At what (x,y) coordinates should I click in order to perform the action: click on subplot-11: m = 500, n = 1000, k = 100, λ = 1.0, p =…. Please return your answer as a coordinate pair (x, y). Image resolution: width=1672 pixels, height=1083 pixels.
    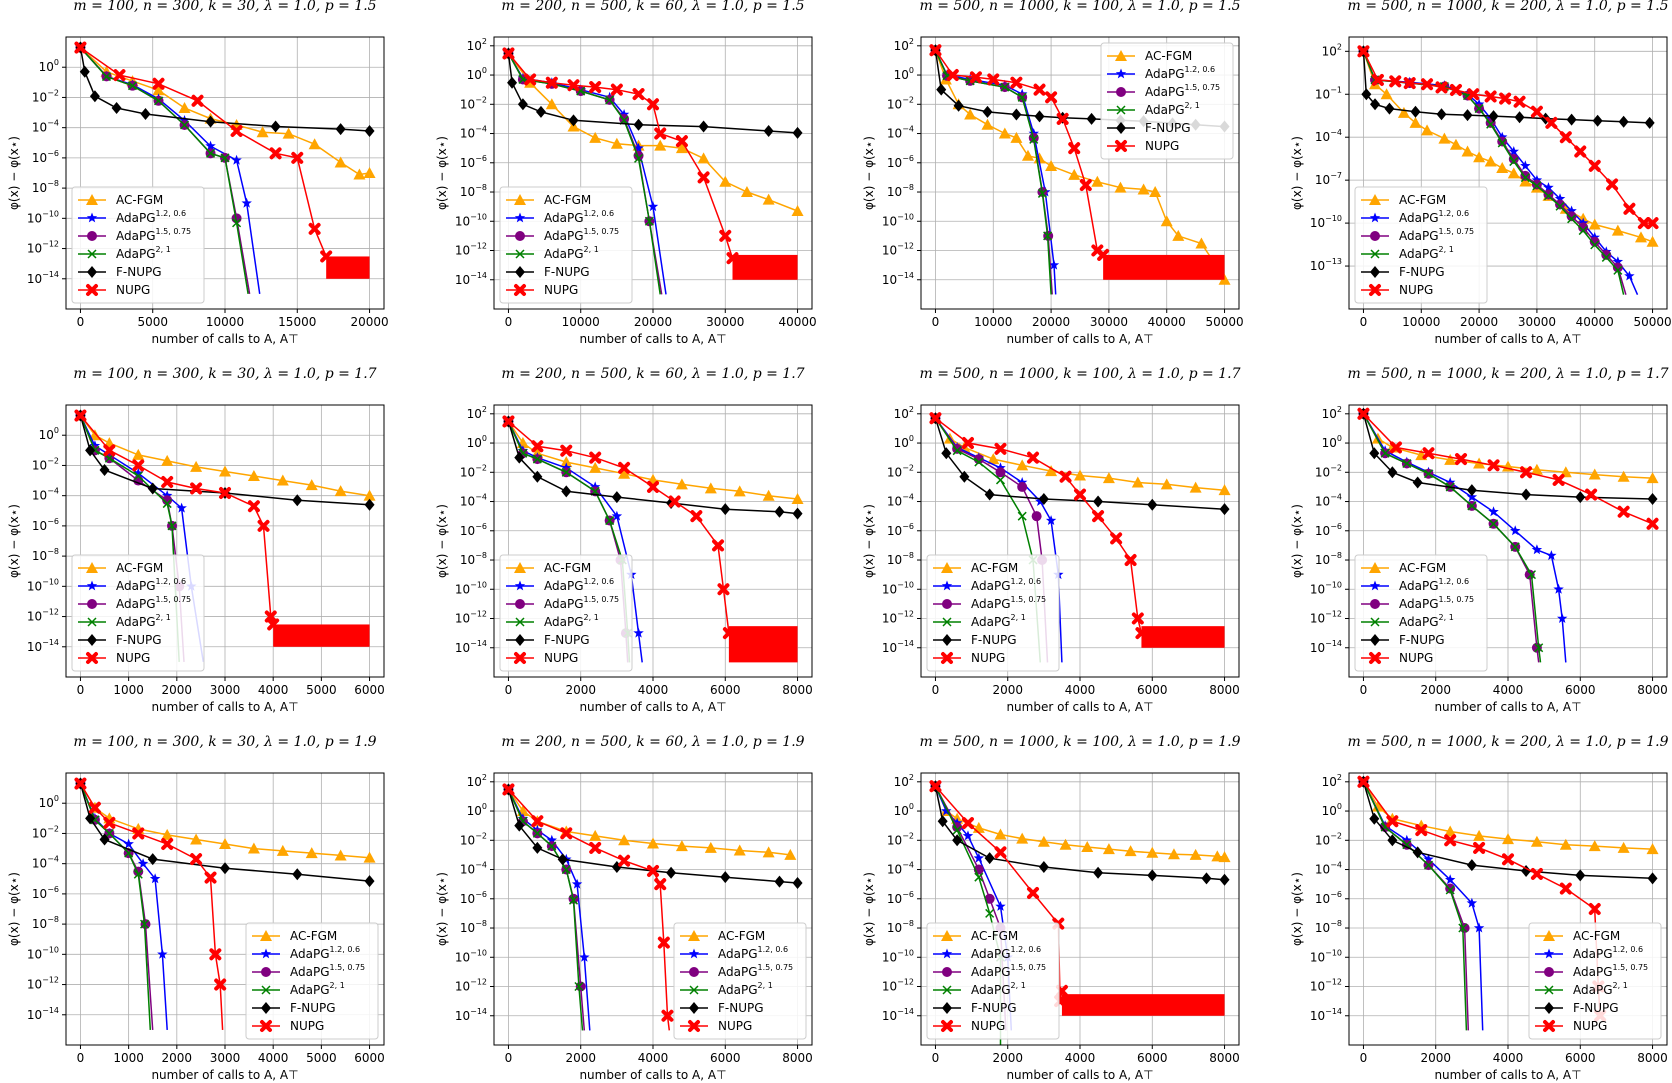
    Looking at the image, I should click on (1051, 908).